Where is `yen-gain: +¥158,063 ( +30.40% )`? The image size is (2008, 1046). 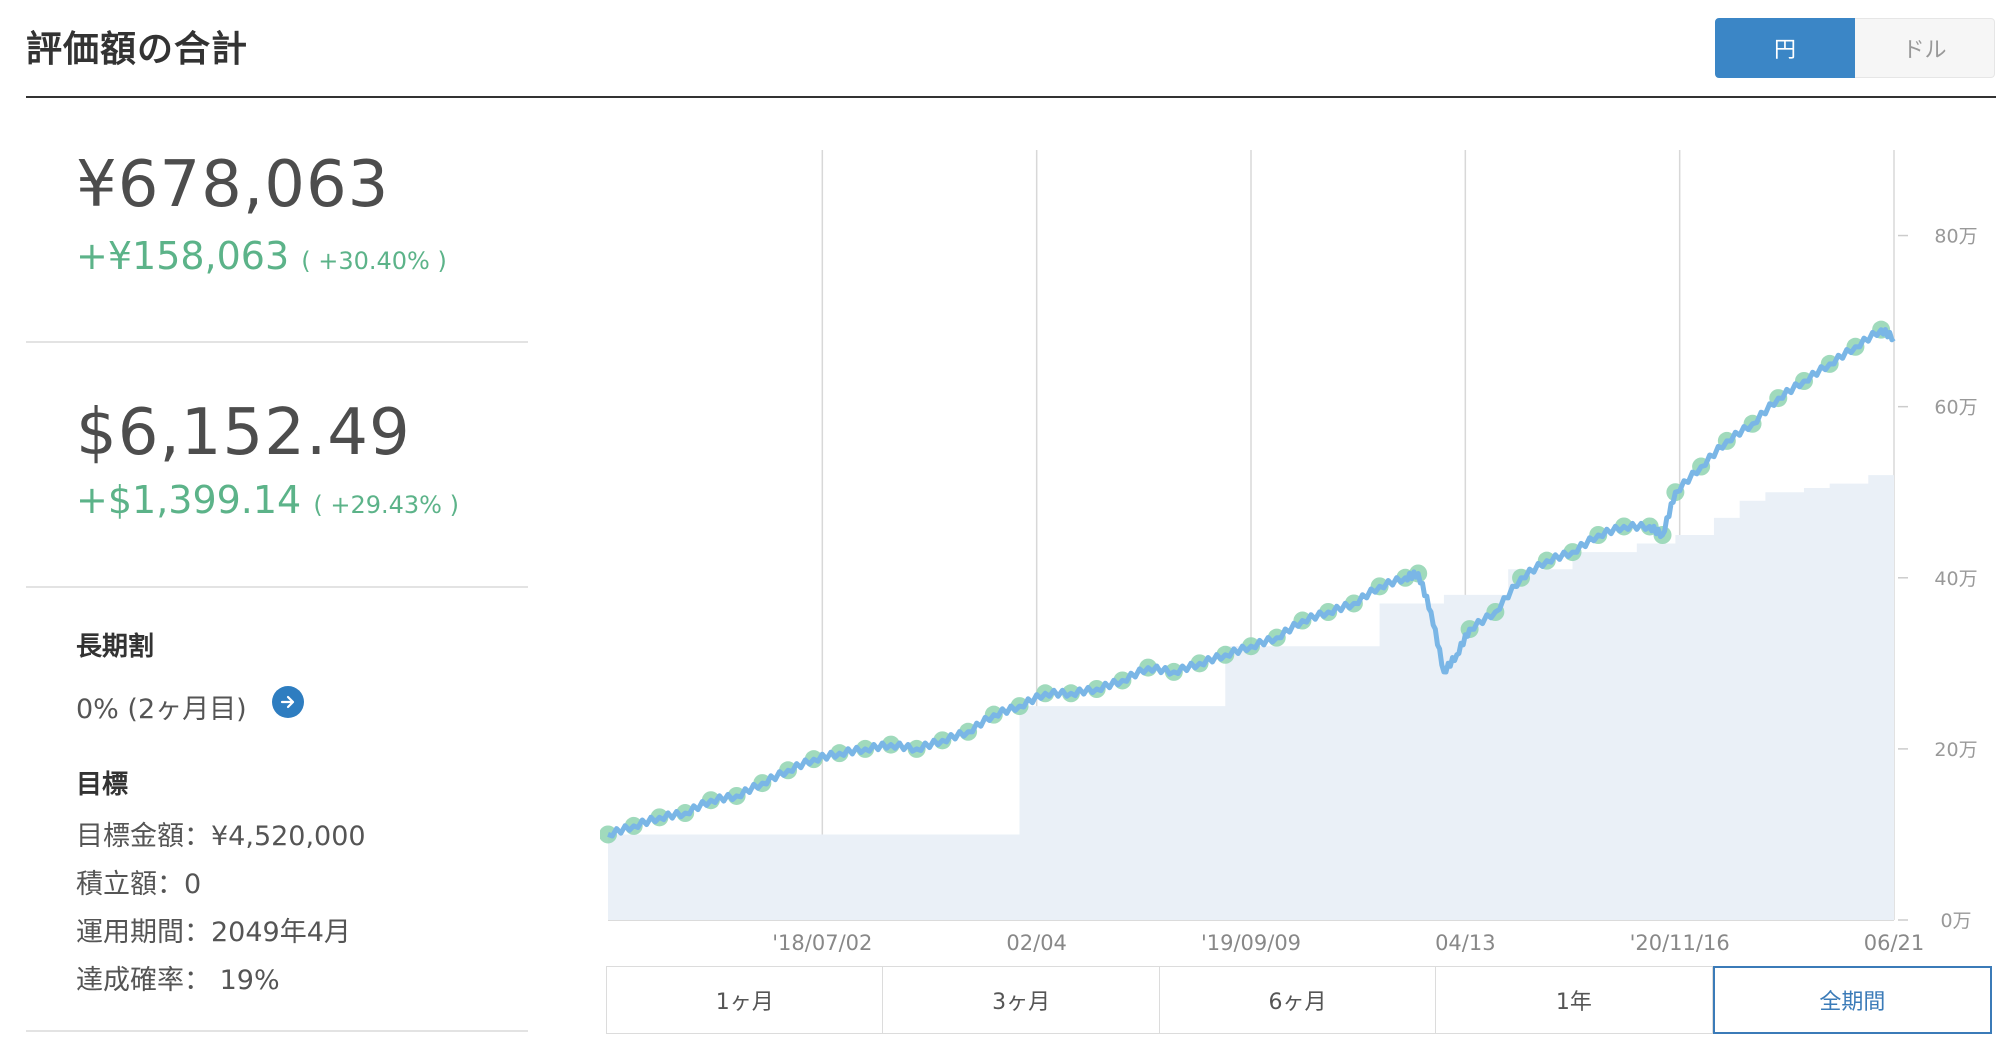
yen-gain: +¥158,063 ( +30.40% ) is located at coordinates (261, 256).